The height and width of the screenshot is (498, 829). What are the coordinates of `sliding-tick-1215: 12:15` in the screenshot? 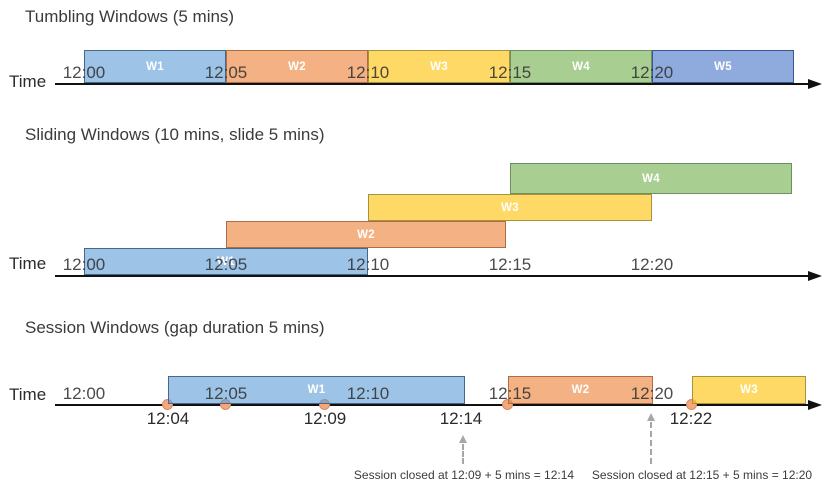 It's located at (510, 264).